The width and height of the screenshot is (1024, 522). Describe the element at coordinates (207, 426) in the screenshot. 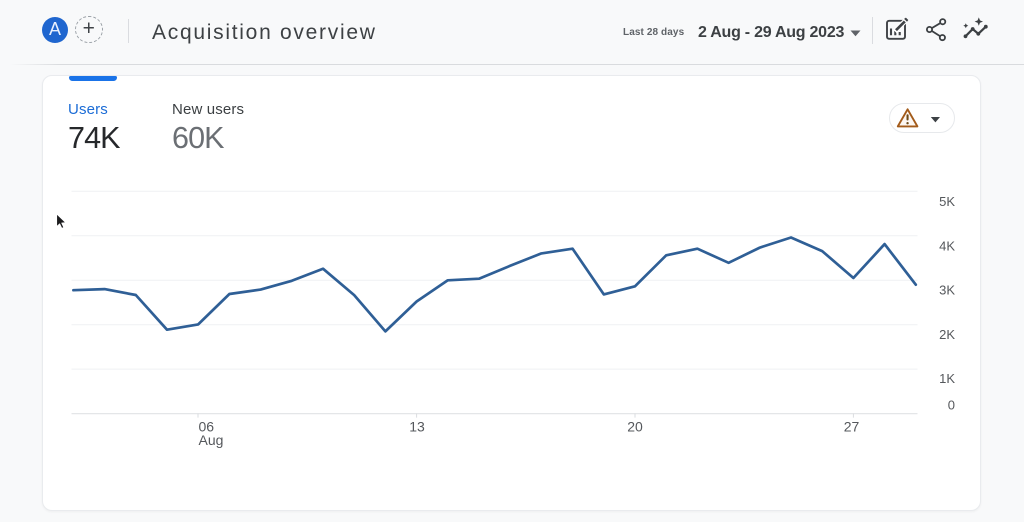

I see `svg-text: 06` at that location.